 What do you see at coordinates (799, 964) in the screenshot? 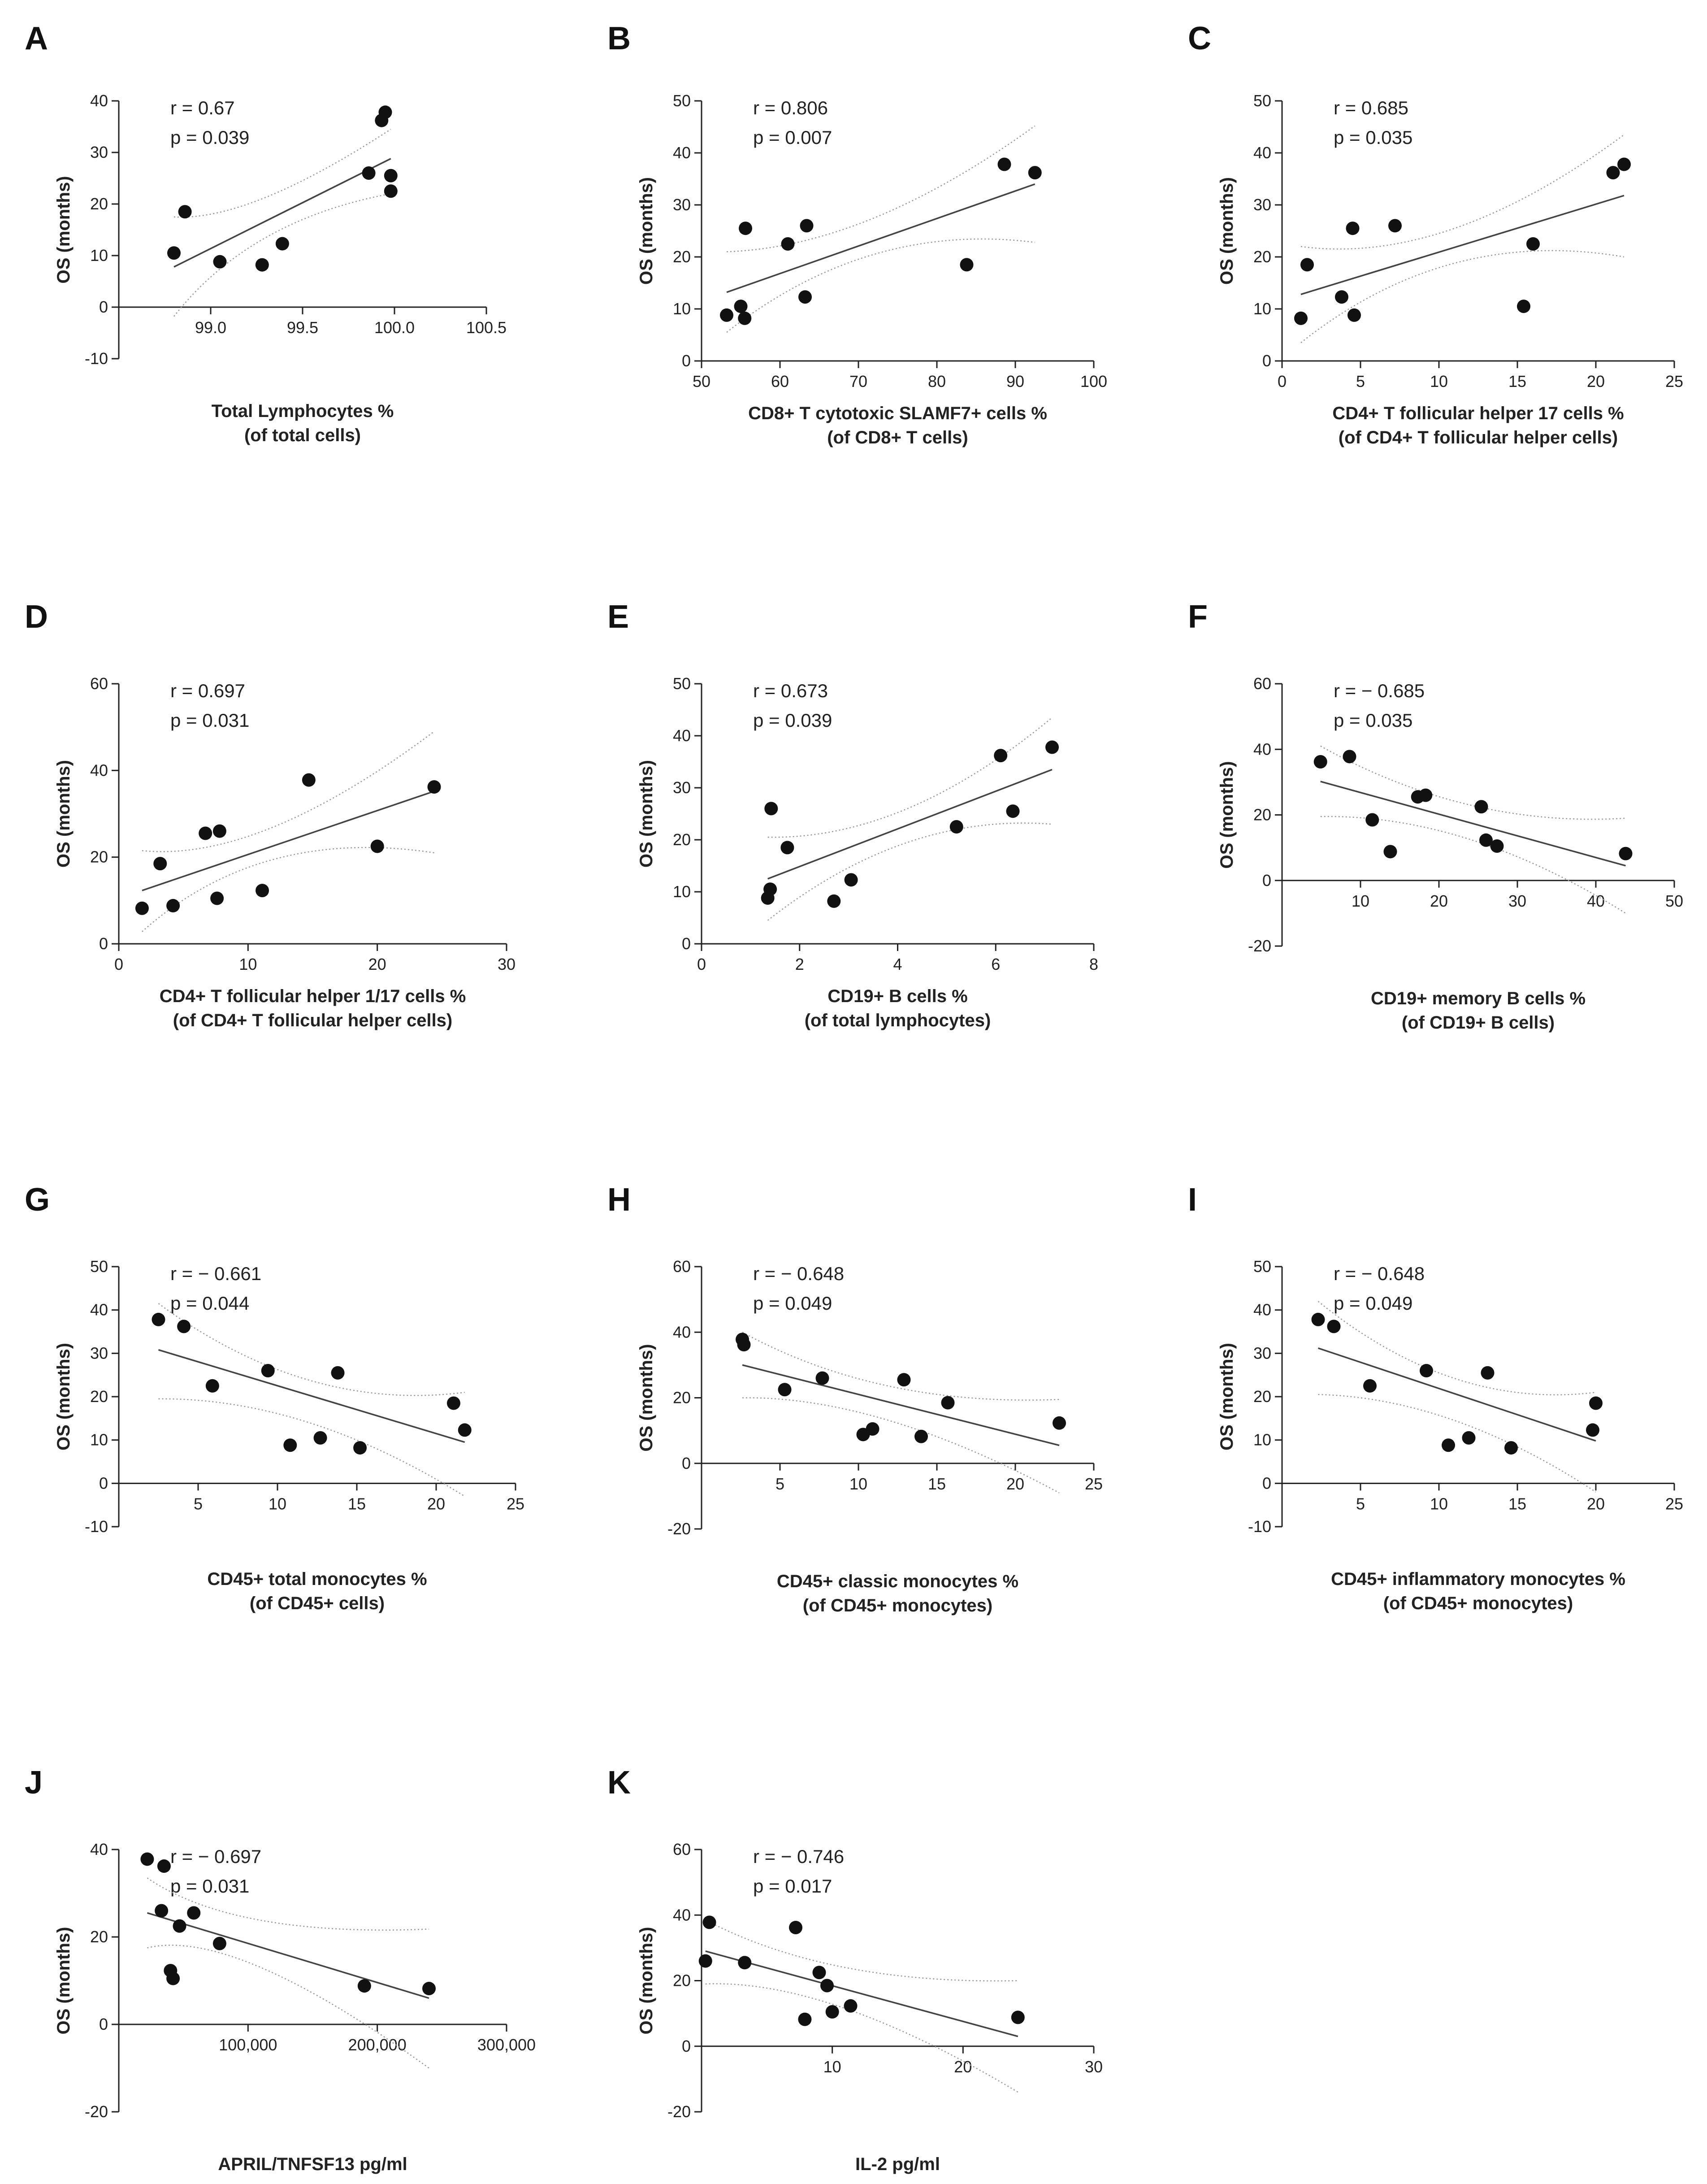
I see `x-tick-label: 2` at bounding box center [799, 964].